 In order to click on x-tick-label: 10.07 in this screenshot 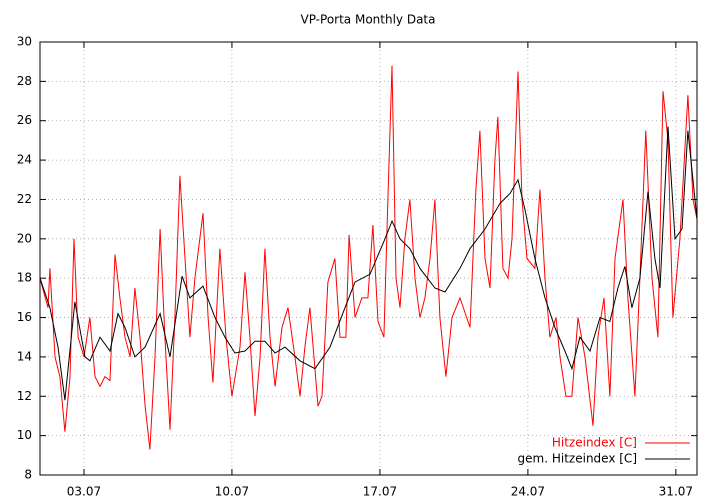, I will do `click(232, 492)`.